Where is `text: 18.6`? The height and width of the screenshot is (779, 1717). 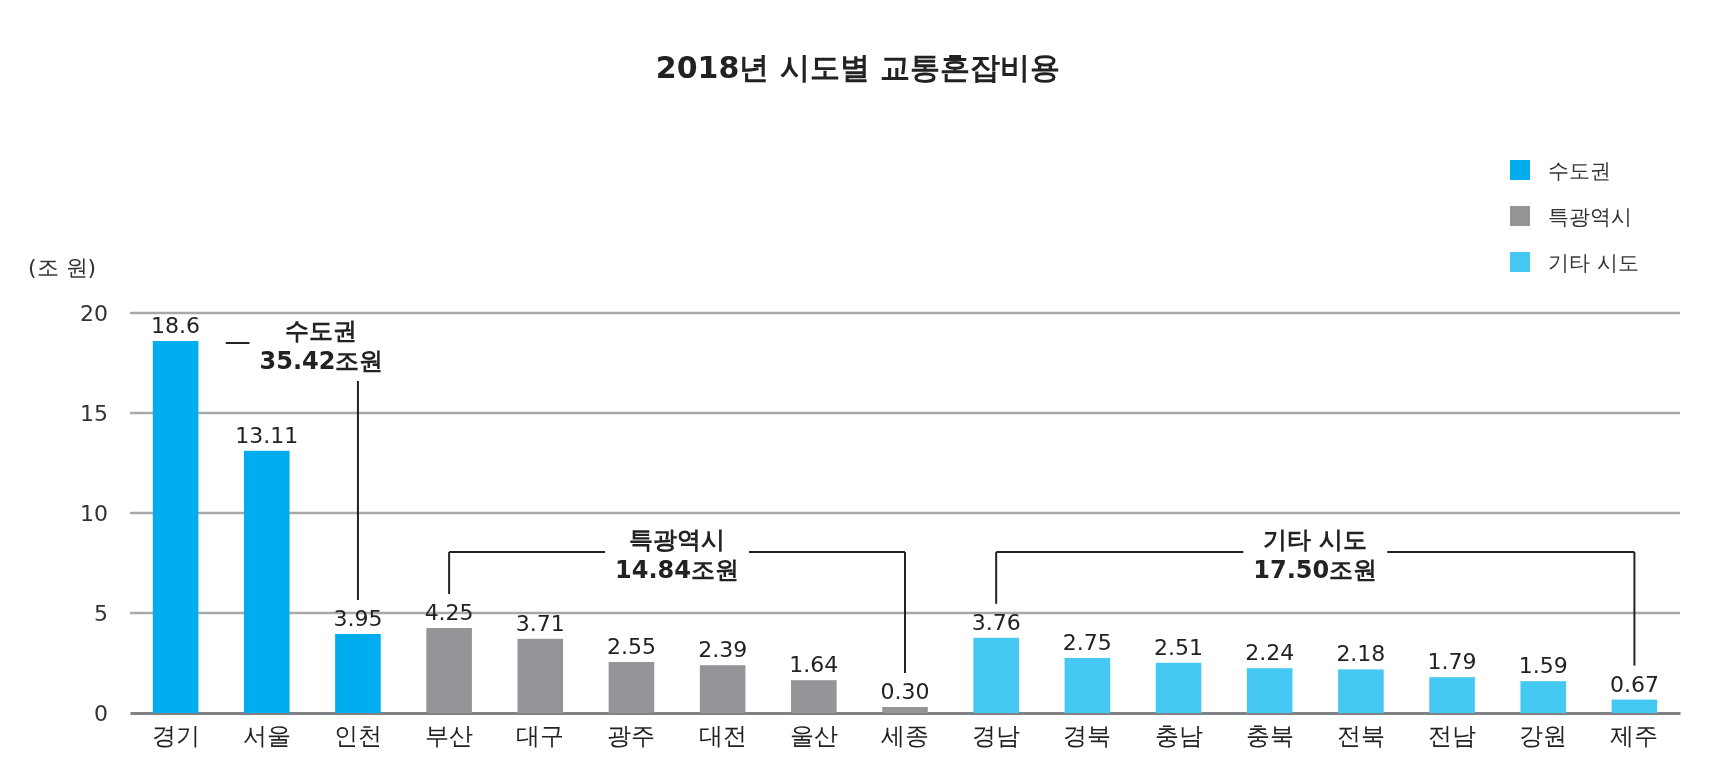 text: 18.6 is located at coordinates (176, 325).